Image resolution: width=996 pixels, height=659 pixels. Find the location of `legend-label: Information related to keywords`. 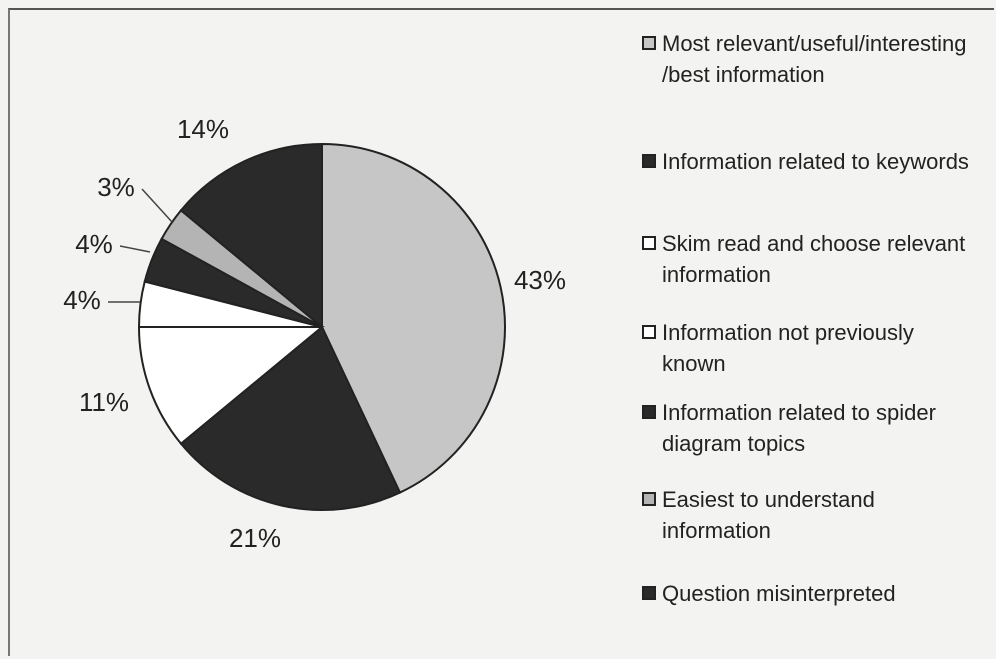

legend-label: Information related to keywords is located at coordinates (815, 161).